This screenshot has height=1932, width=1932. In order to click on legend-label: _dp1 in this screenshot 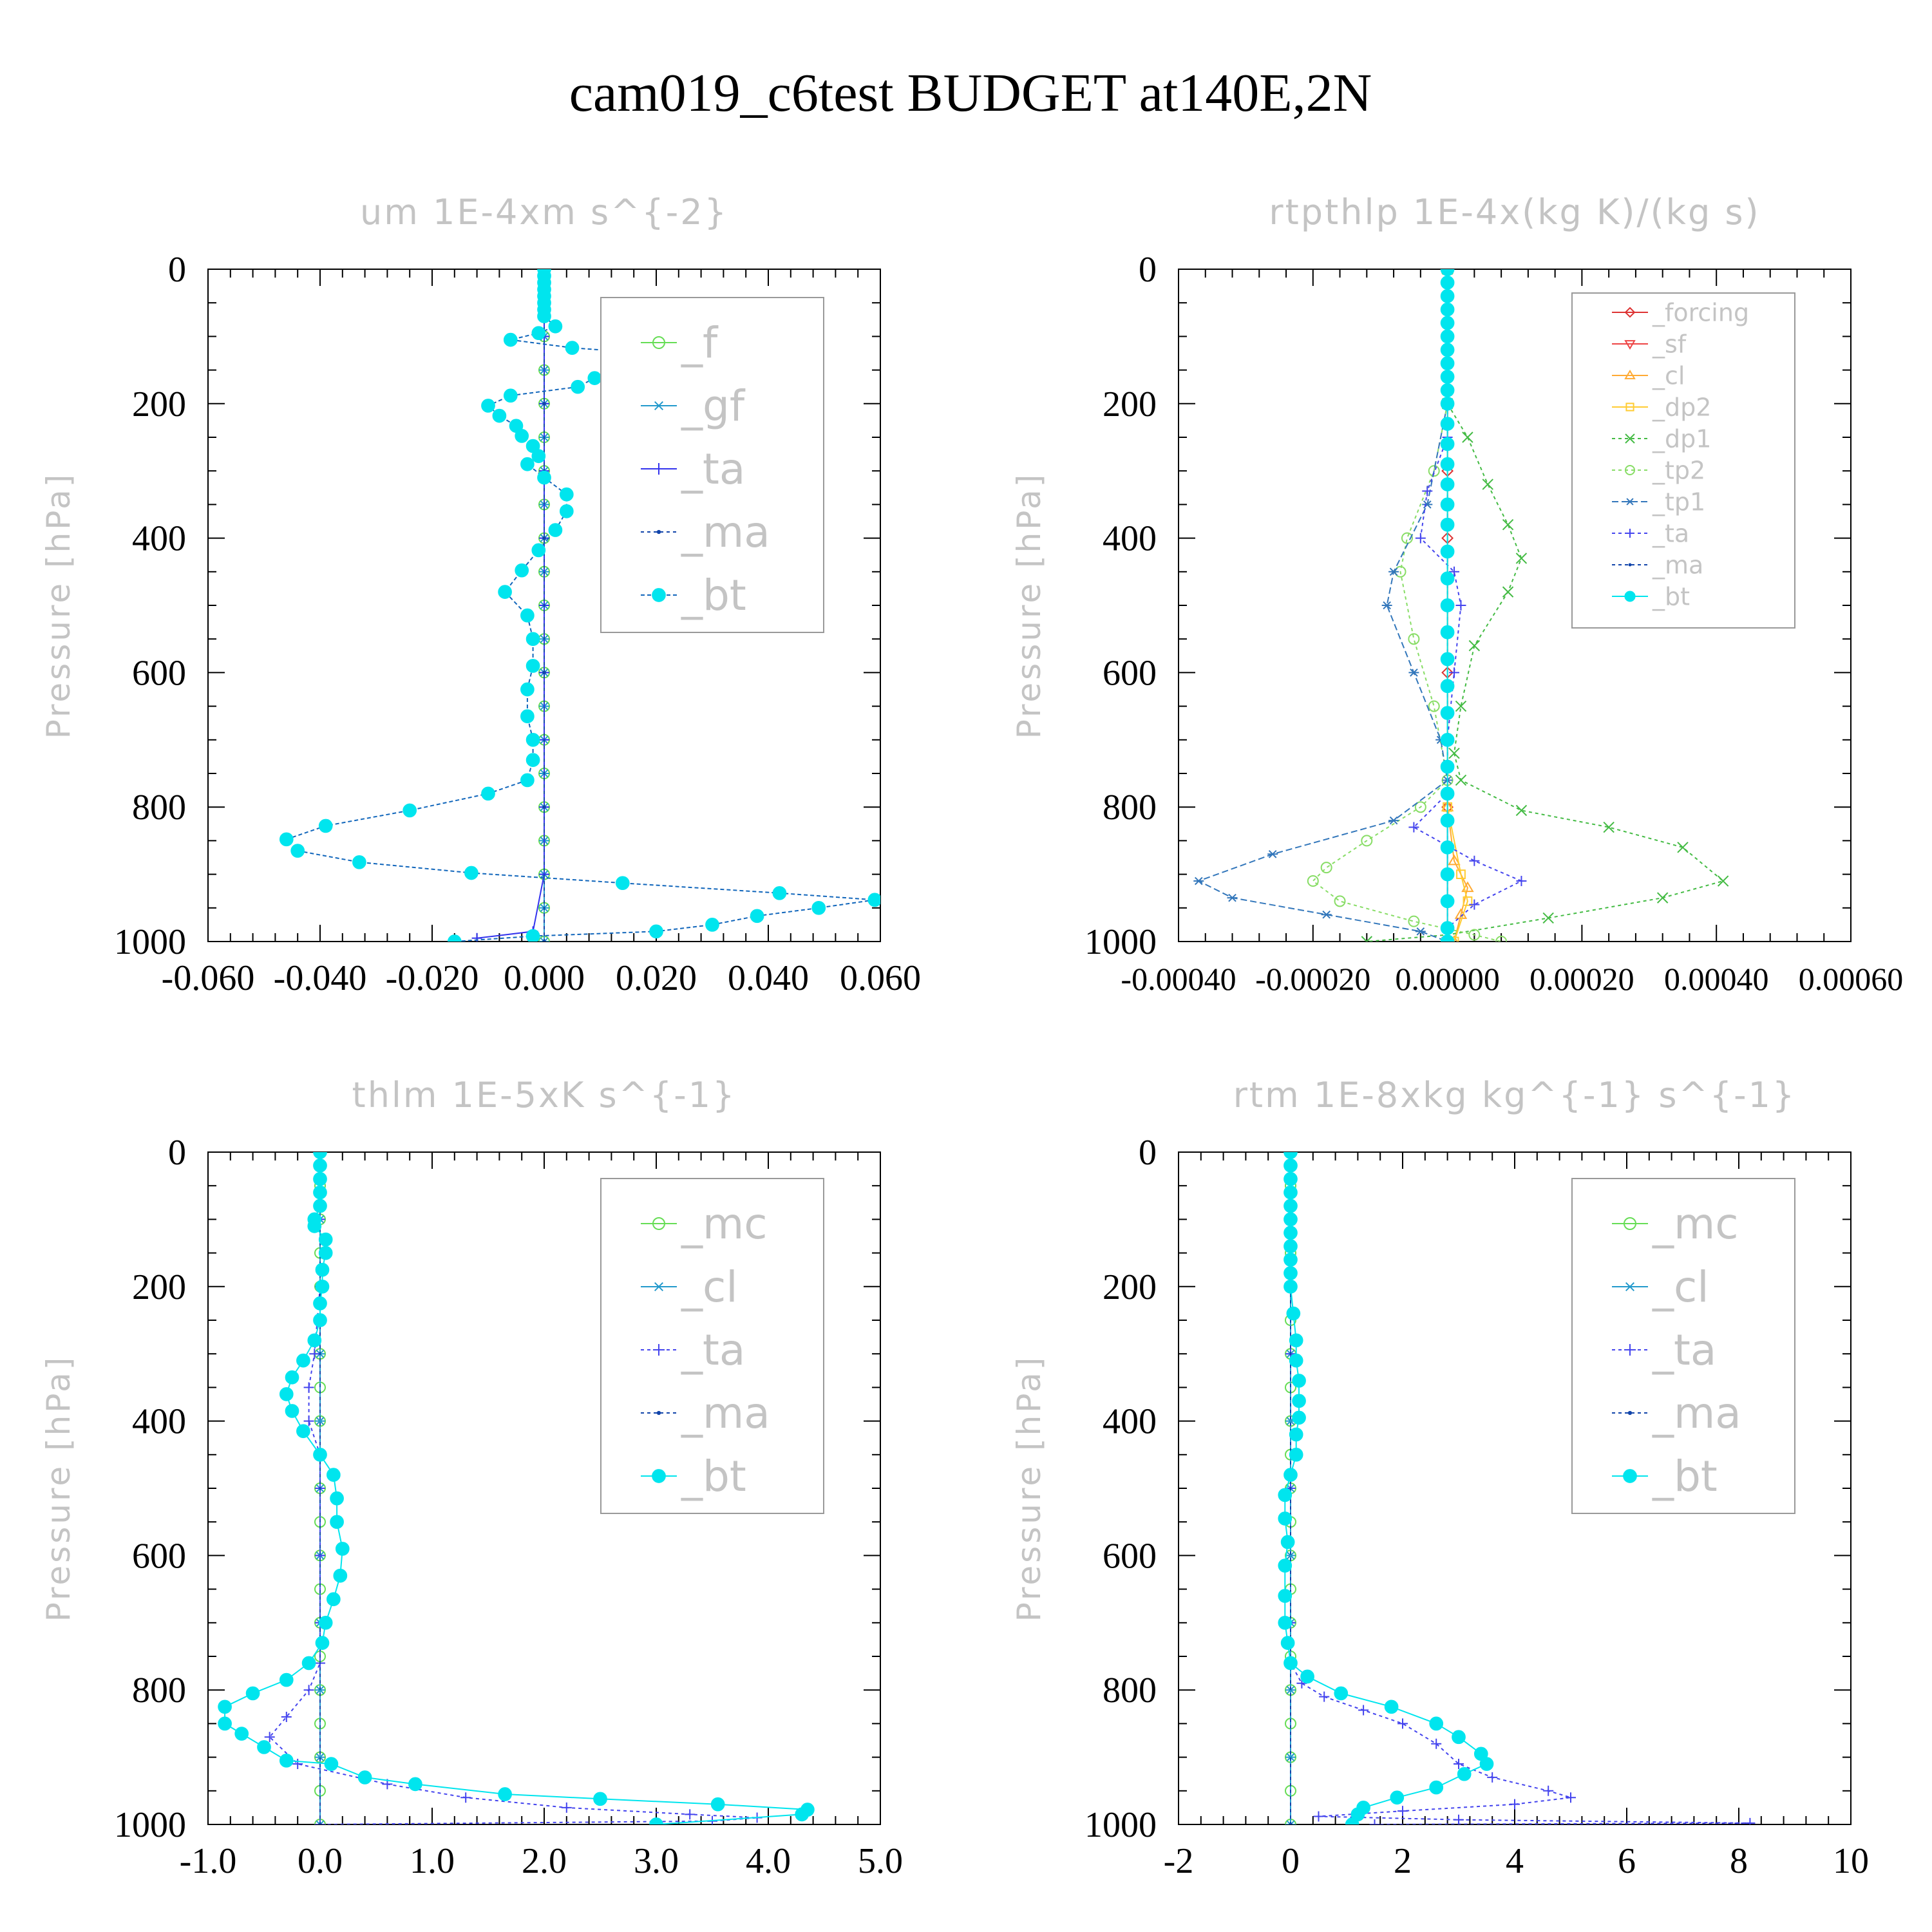, I will do `click(1682, 438)`.